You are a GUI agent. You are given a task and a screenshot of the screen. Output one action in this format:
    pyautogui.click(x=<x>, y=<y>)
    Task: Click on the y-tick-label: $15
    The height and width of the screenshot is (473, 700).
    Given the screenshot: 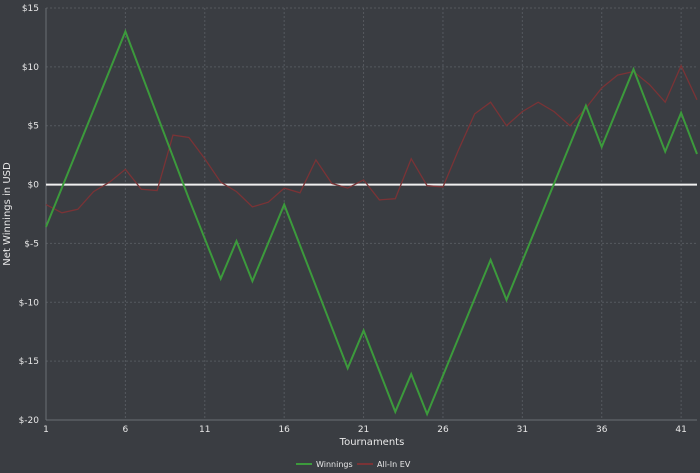 What is the action you would take?
    pyautogui.click(x=30, y=9)
    